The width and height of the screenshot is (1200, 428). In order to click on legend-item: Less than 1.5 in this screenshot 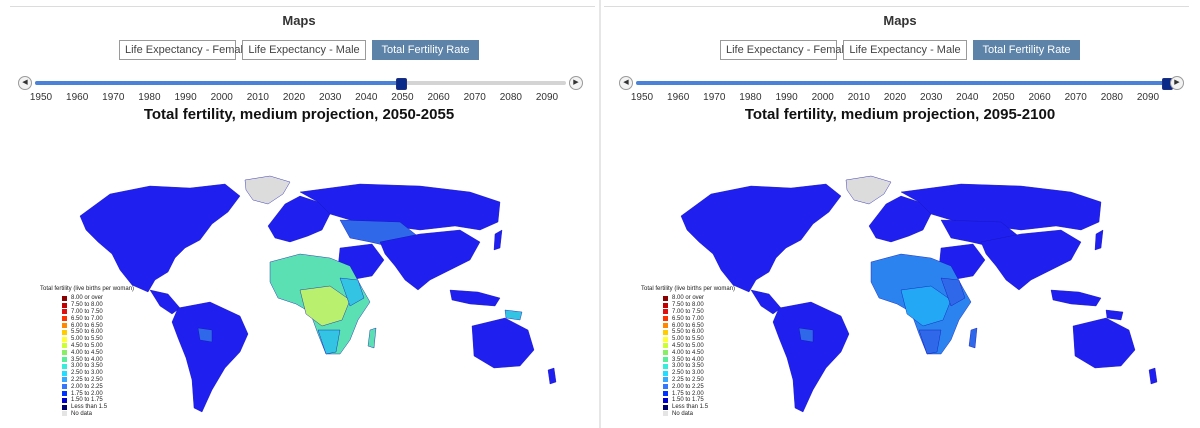, I will do `click(688, 407)`.